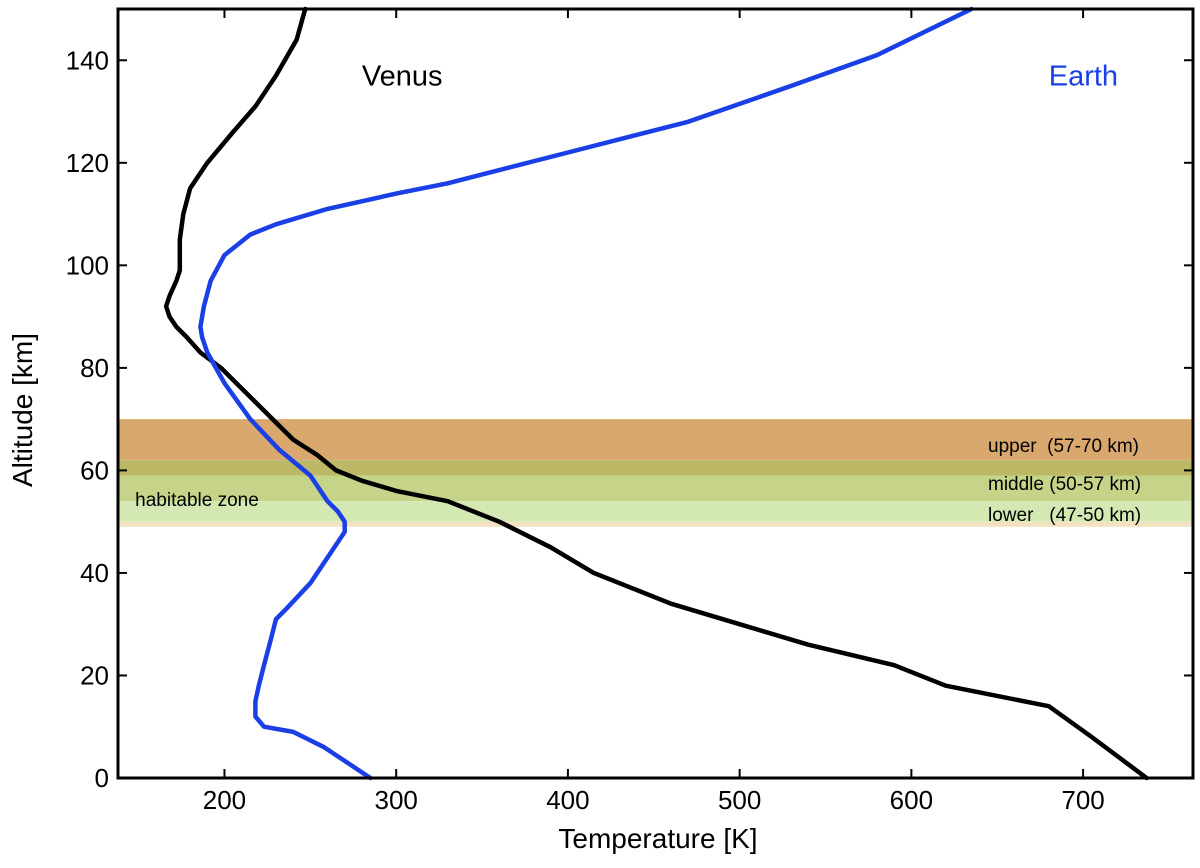 The image size is (1200, 868). Describe the element at coordinates (395, 800) in the screenshot. I see `x-tick-label-300: 300` at that location.